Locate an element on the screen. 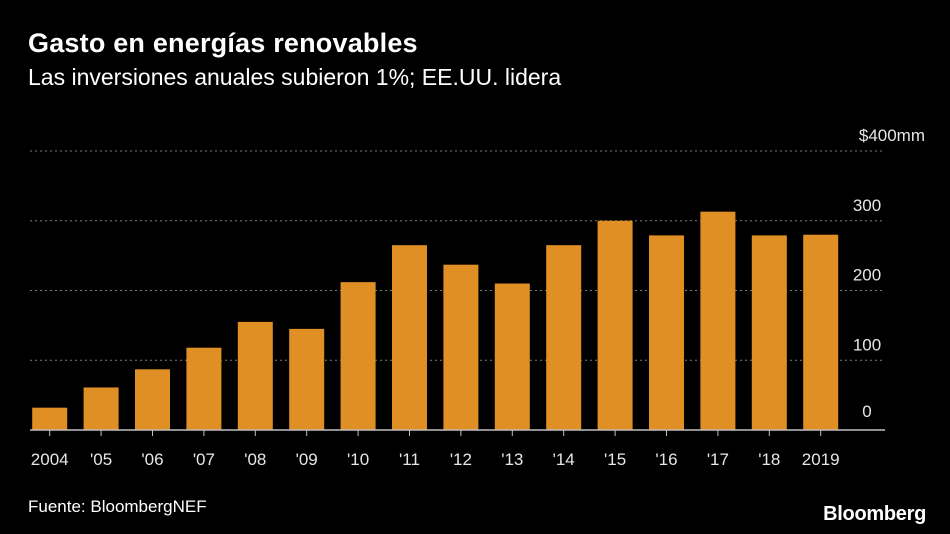  bar-2019 is located at coordinates (821, 332).